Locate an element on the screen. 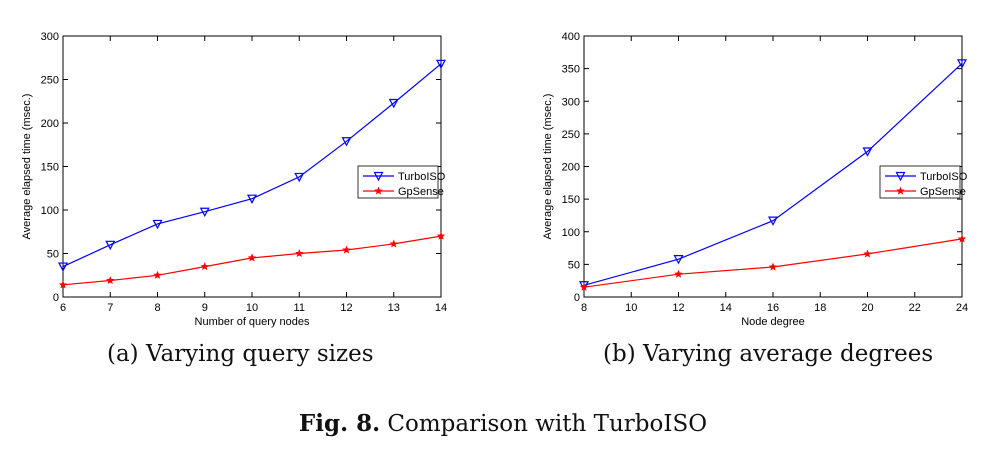 Image resolution: width=1006 pixels, height=449 pixels. figure-caption: Fig. 8. Comparison with TurboISO is located at coordinates (503, 423).